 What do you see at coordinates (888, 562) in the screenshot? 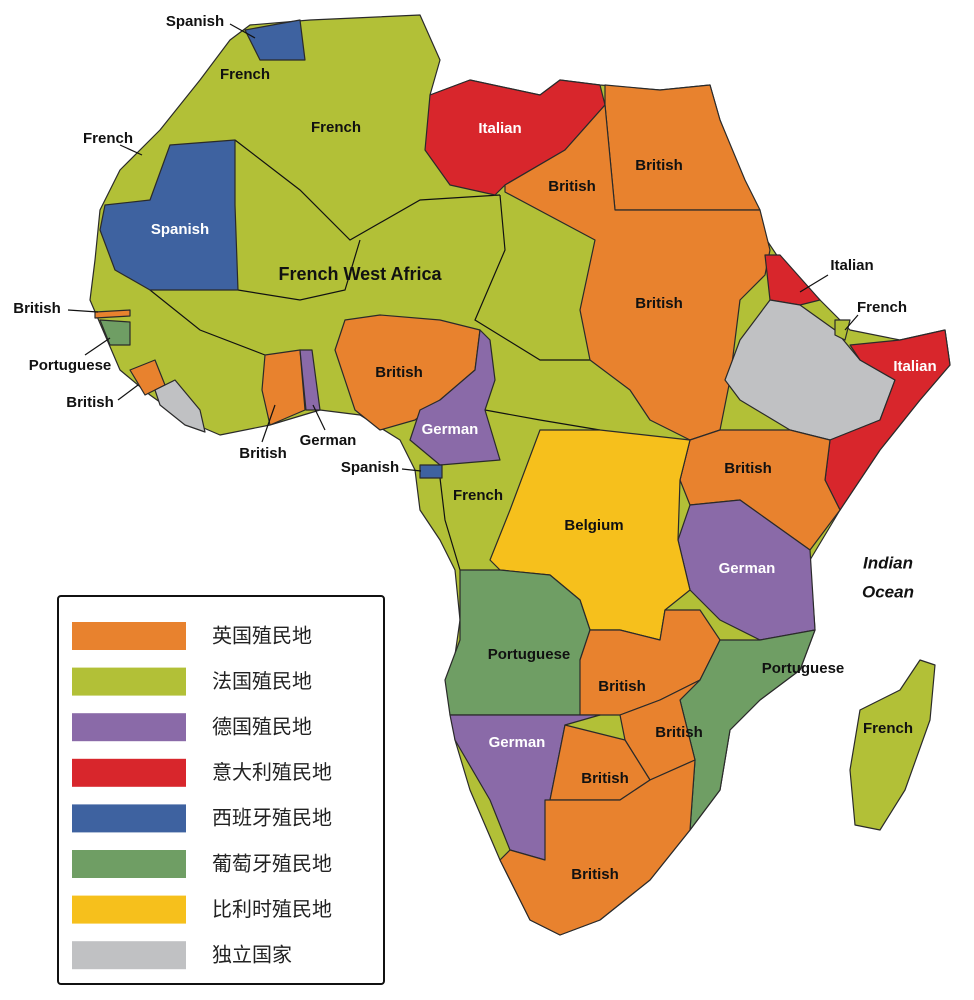
I see `ocean-label: Indian` at bounding box center [888, 562].